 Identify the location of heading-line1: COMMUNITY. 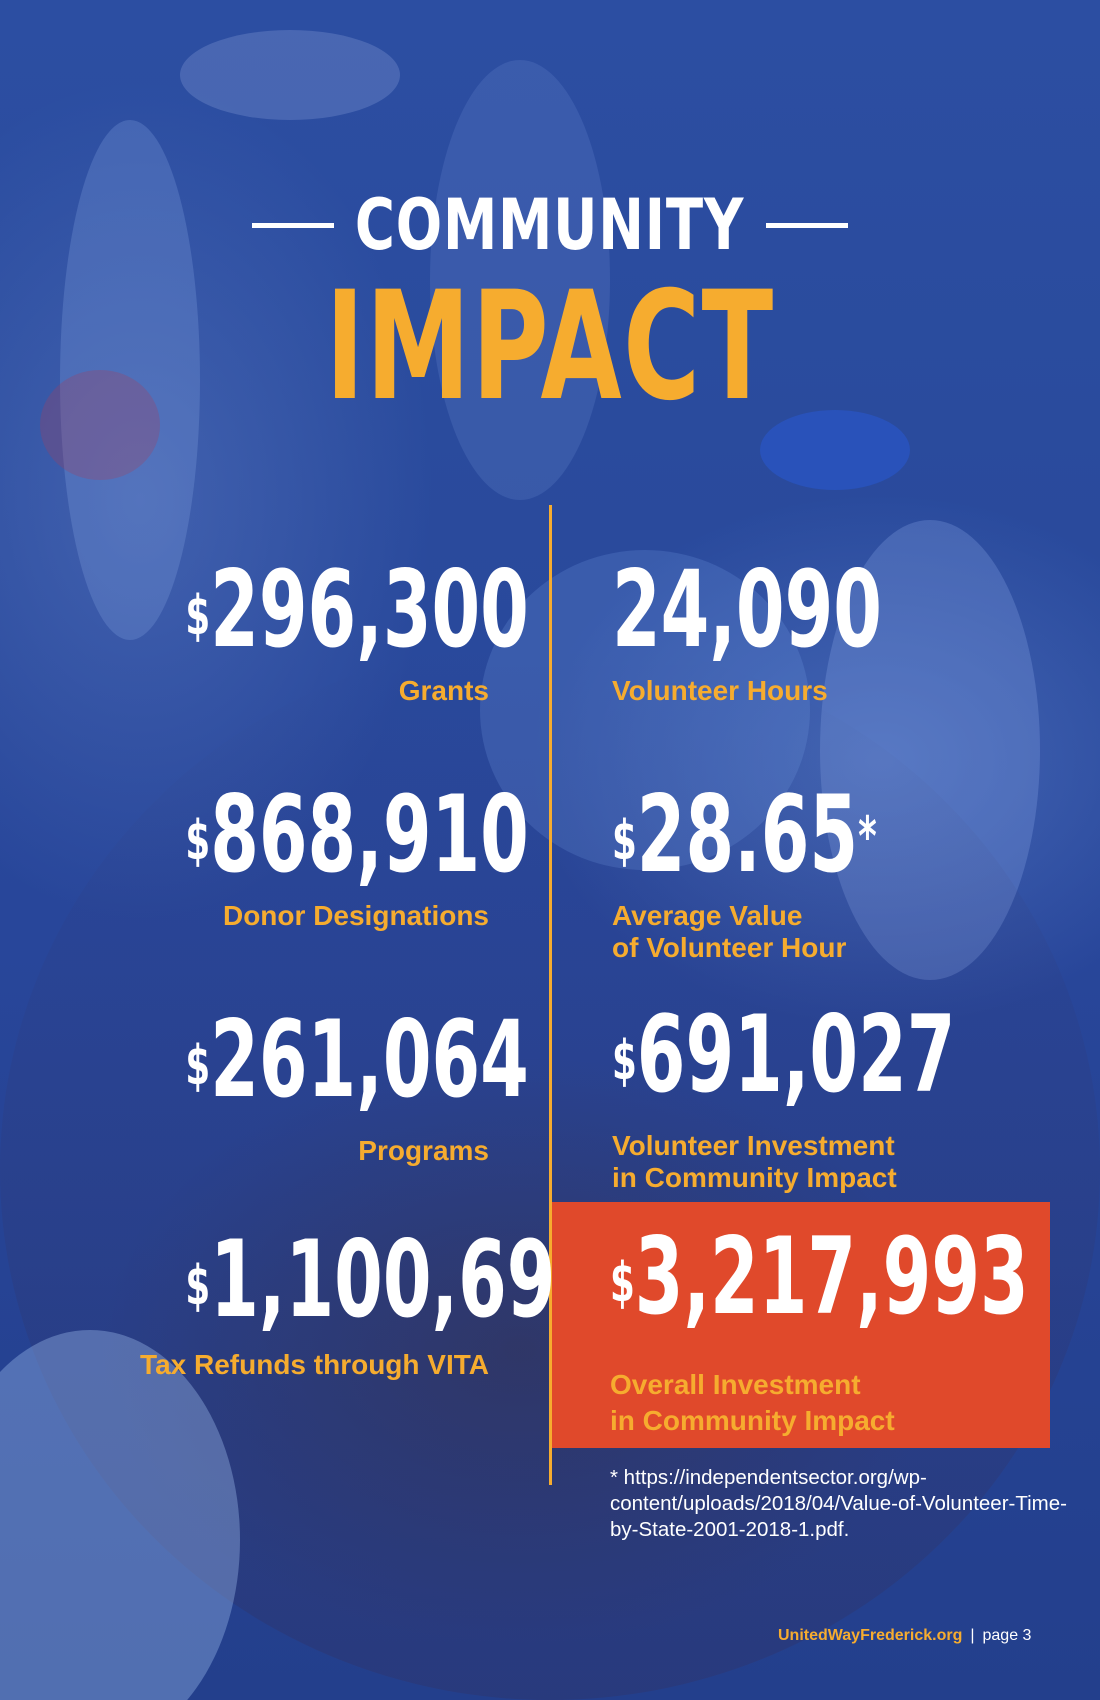
(550, 225).